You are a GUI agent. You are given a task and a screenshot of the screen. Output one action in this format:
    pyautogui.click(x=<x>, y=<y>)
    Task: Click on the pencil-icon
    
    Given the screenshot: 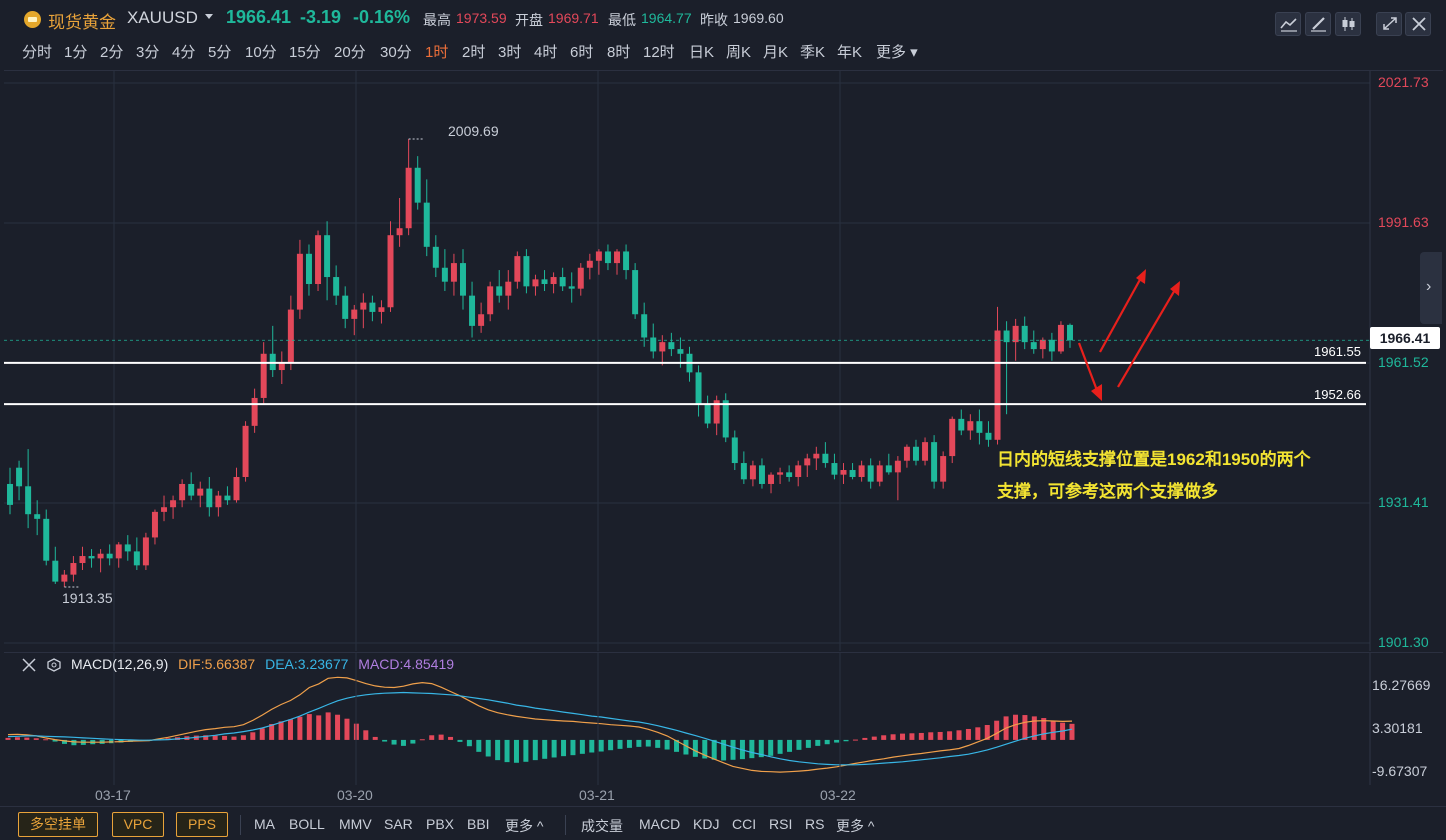 What is the action you would take?
    pyautogui.click(x=1318, y=24)
    